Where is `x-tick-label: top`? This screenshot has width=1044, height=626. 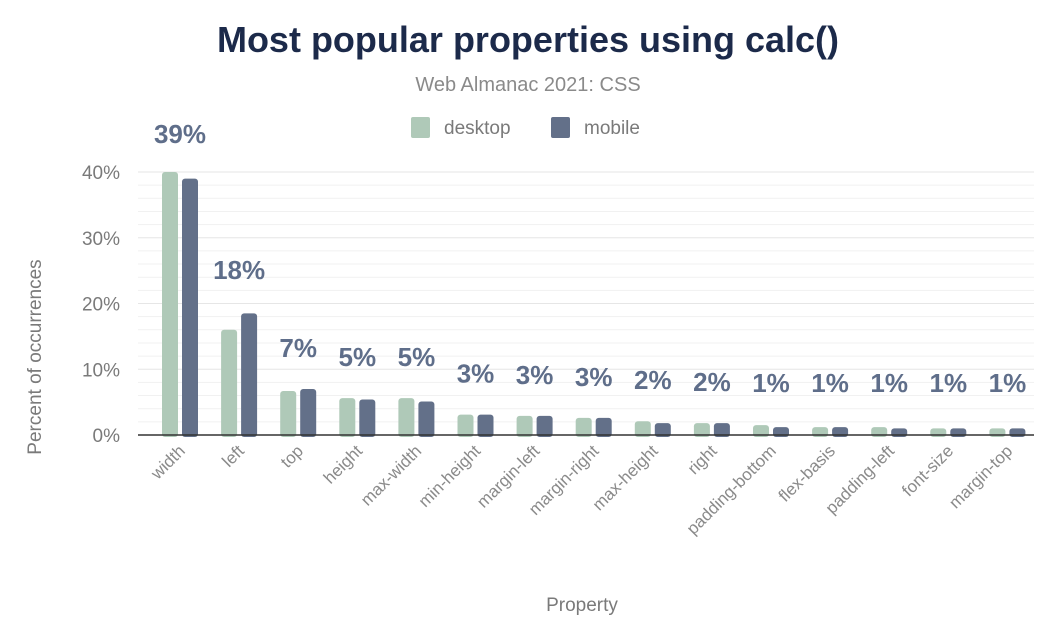 x-tick-label: top is located at coordinates (292, 456).